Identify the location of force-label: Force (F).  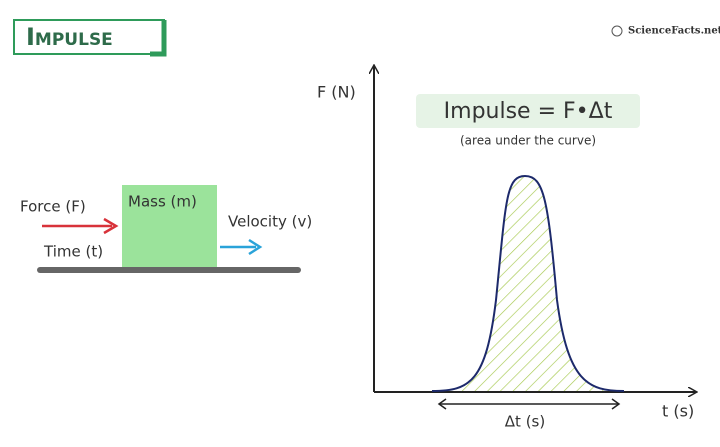
(53, 207).